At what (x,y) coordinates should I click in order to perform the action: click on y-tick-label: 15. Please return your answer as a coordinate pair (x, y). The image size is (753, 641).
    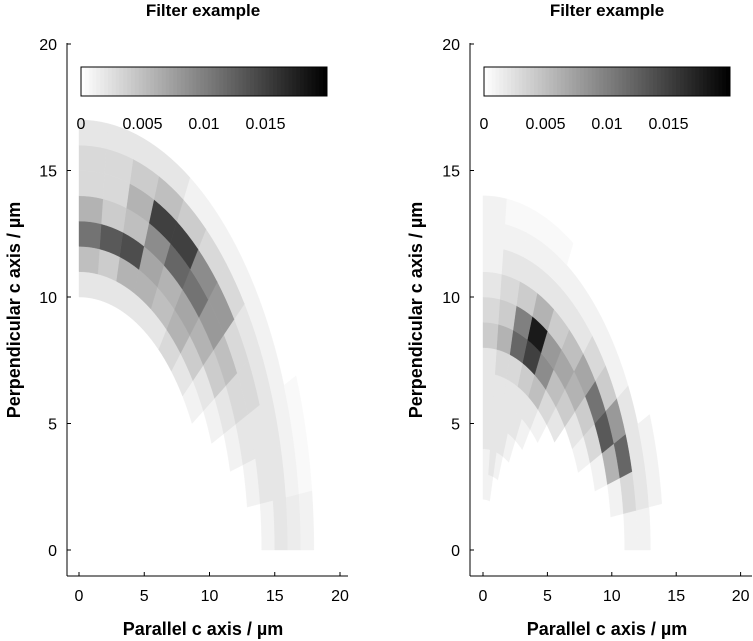
    Looking at the image, I should click on (48, 172).